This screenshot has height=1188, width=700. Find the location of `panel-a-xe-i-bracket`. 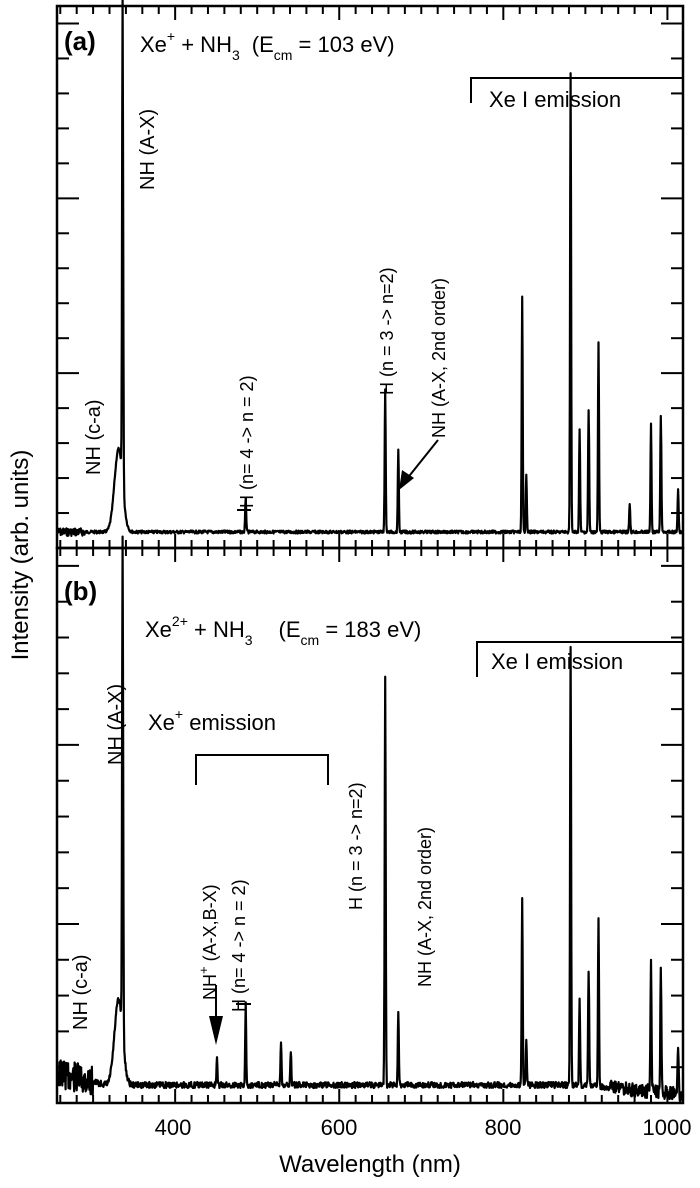

panel-a-xe-i-bracket is located at coordinates (576, 90).